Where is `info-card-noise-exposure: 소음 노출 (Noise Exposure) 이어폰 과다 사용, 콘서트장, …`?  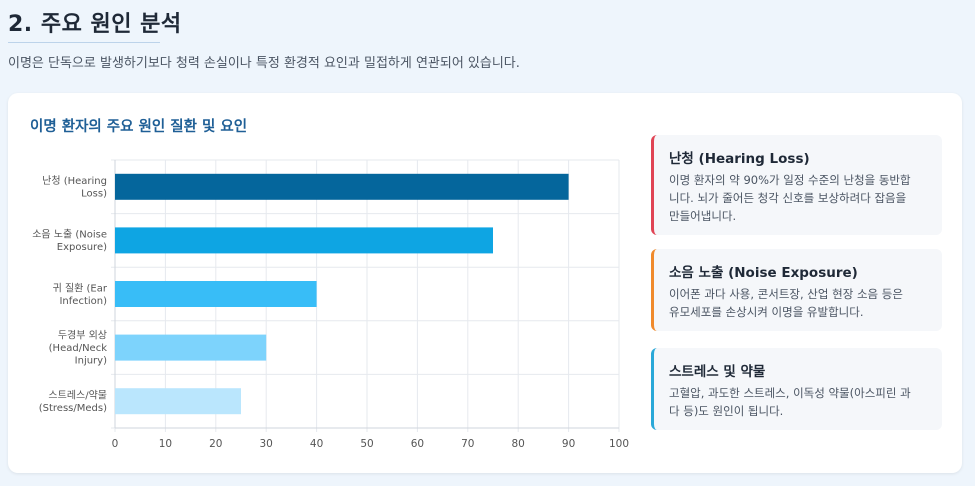
info-card-noise-exposure: 소음 노출 (Noise Exposure) 이어폰 과다 사용, 콘서트장, … is located at coordinates (796, 290).